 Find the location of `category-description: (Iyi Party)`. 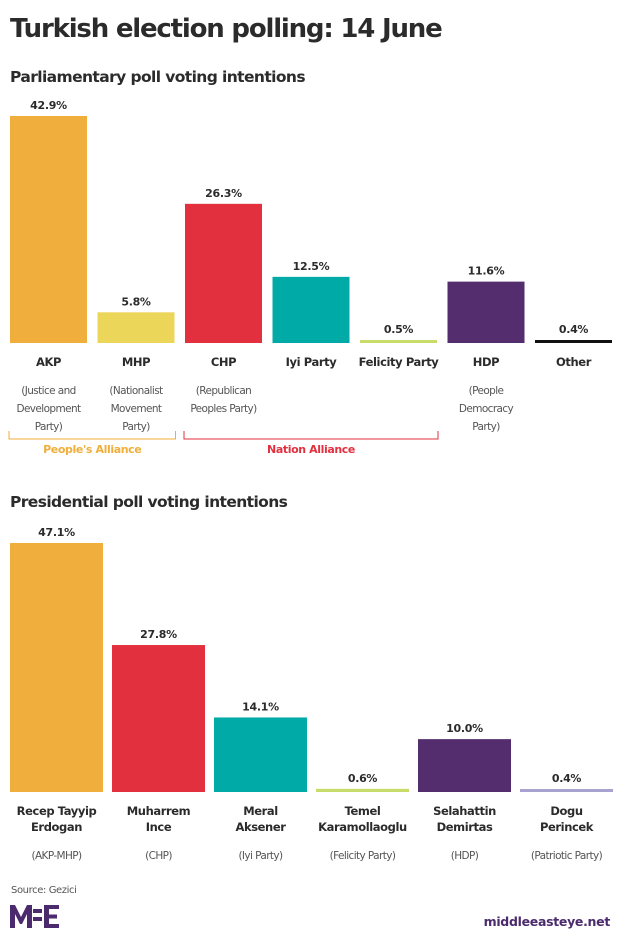

category-description: (Iyi Party) is located at coordinates (260, 856).